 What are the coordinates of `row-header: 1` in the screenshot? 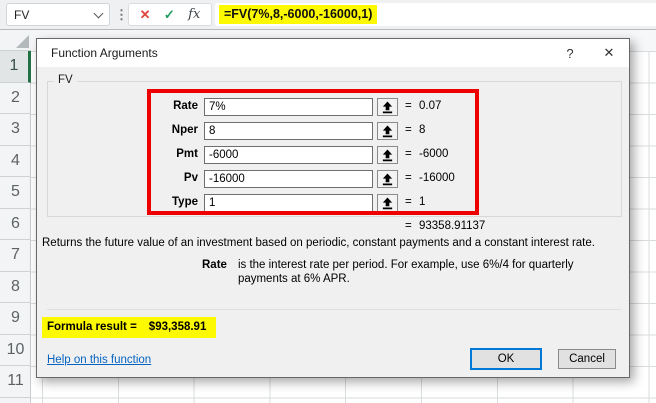 It's located at (15, 67).